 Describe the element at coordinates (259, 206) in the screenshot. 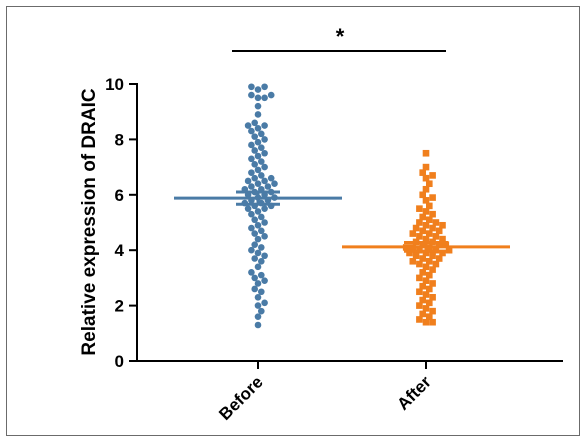

I see `series-before` at that location.